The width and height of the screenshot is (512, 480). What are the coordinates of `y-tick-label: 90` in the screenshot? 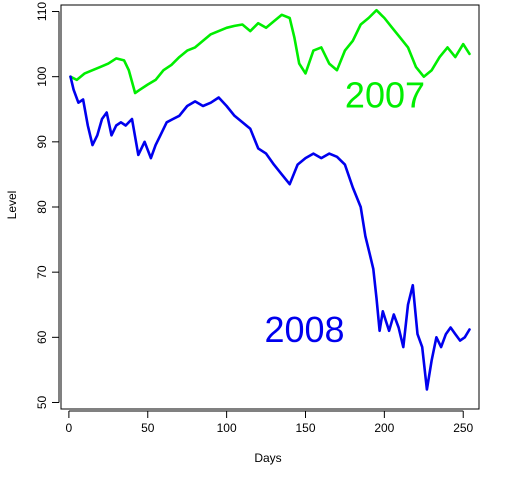 It's located at (42, 142).